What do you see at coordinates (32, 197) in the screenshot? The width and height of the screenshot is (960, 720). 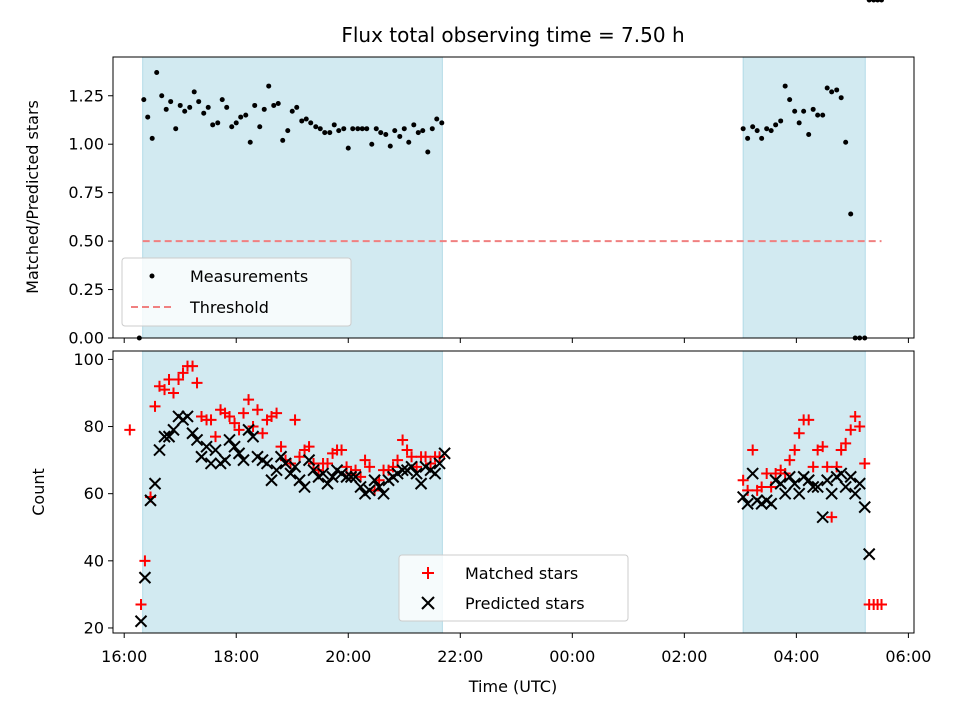 I see `top-y-axis-label: Matched/Predicted stars` at bounding box center [32, 197].